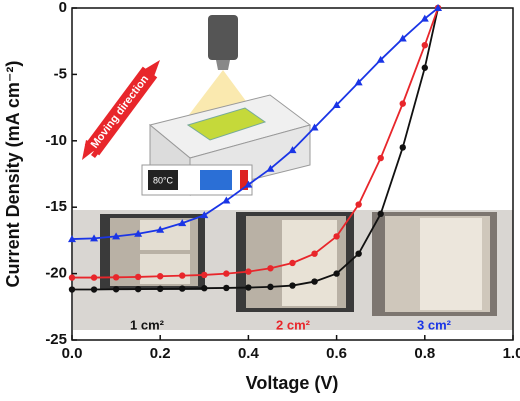 This screenshot has height=401, width=520. I want to click on y-tick-label: 0, so click(63, 8).